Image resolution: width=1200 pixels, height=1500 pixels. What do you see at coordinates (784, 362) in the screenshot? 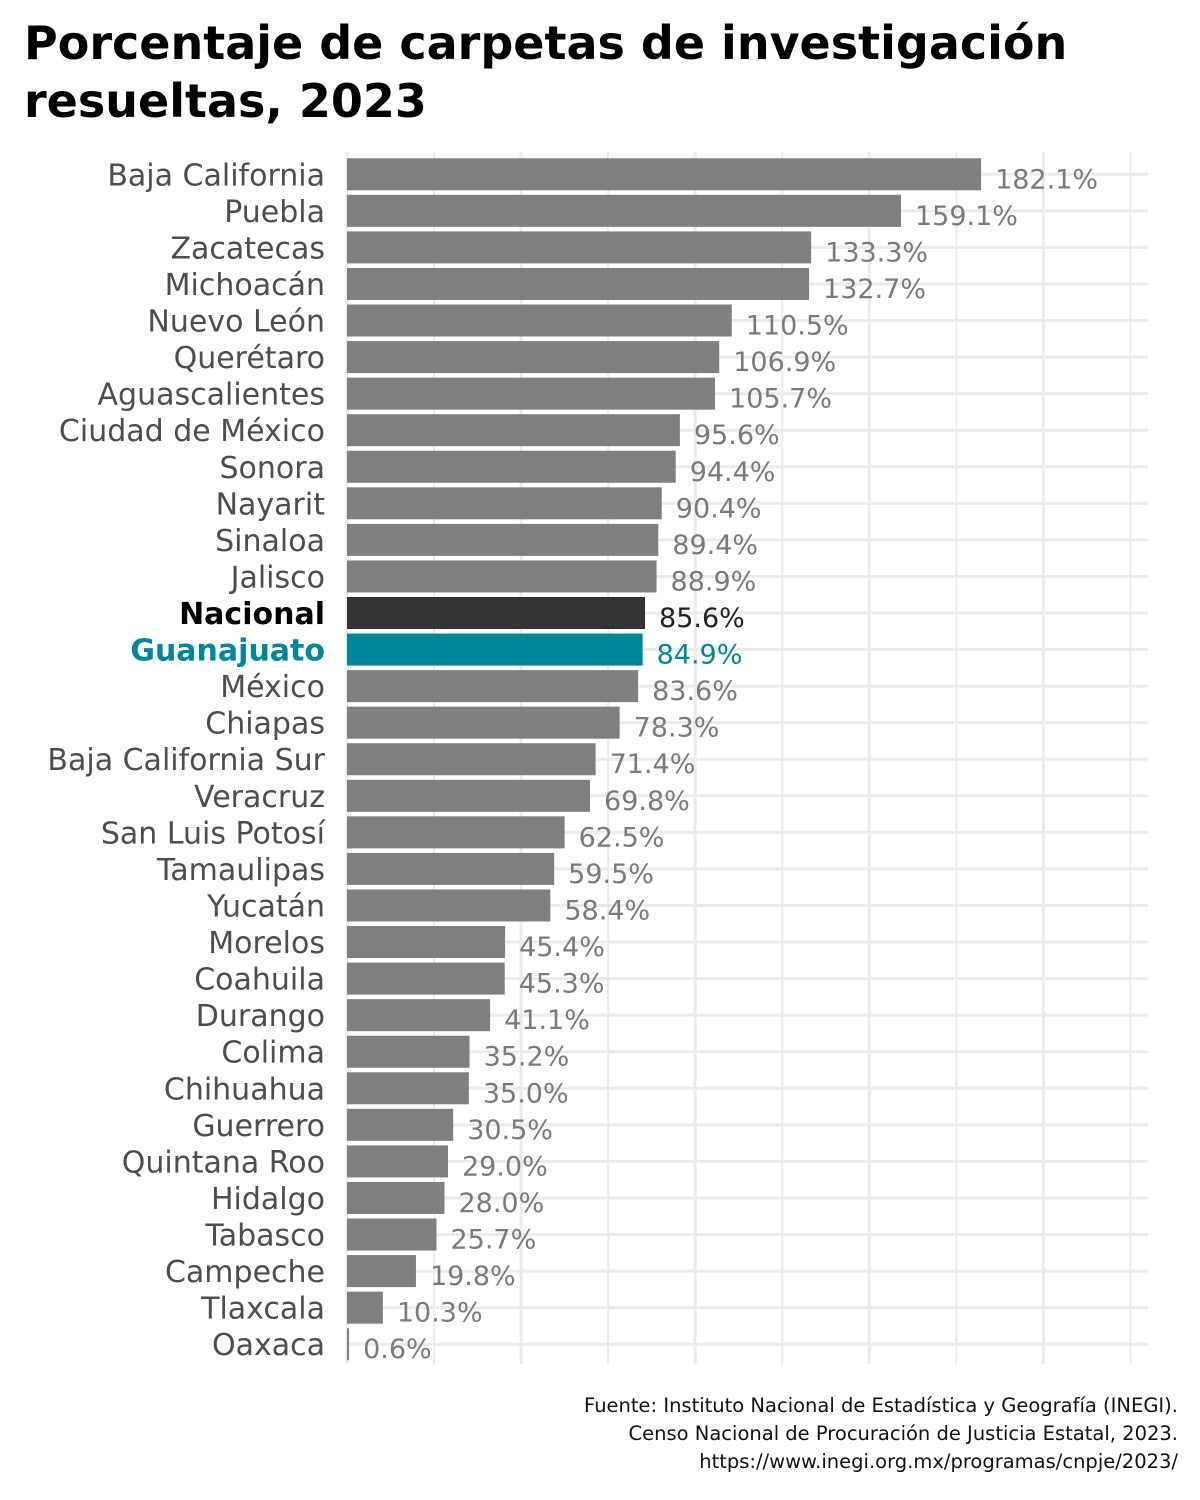
I see `value-label: 106.9%` at bounding box center [784, 362].